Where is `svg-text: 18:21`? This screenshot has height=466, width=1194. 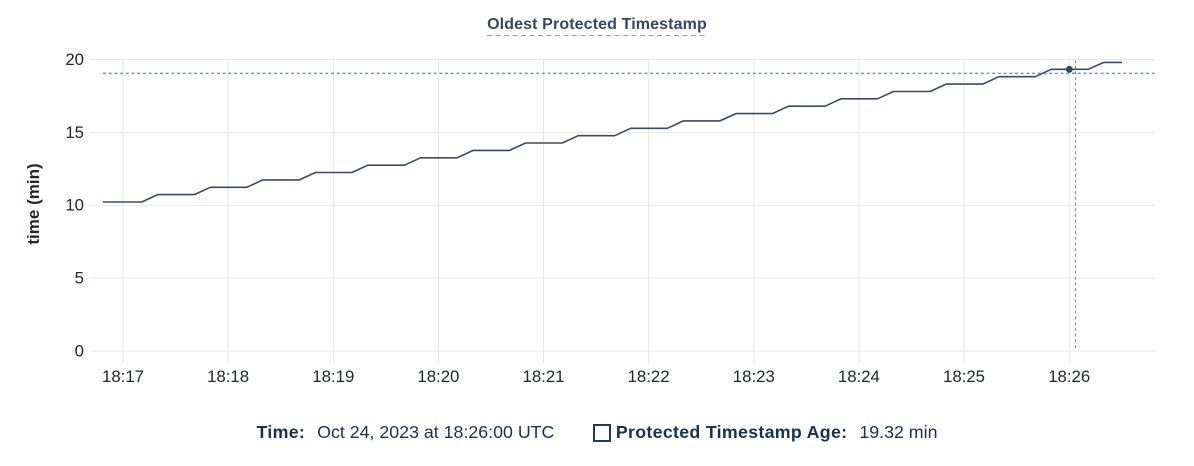
svg-text: 18:21 is located at coordinates (544, 376).